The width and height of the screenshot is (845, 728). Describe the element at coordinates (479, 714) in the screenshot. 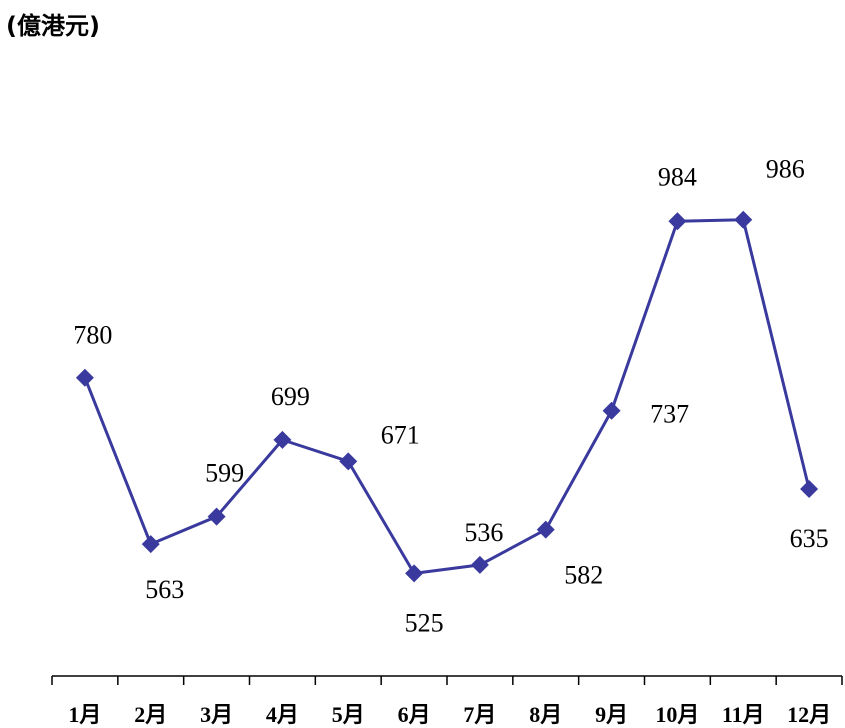

I see `x-tick-label: 7月` at that location.